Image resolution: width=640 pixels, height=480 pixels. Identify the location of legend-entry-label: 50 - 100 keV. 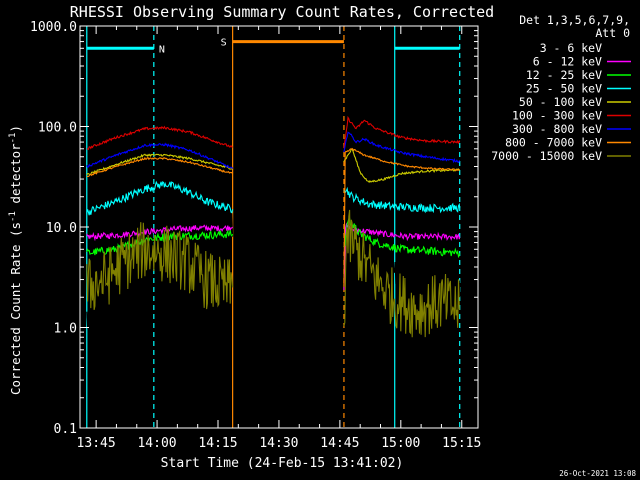
(560, 102).